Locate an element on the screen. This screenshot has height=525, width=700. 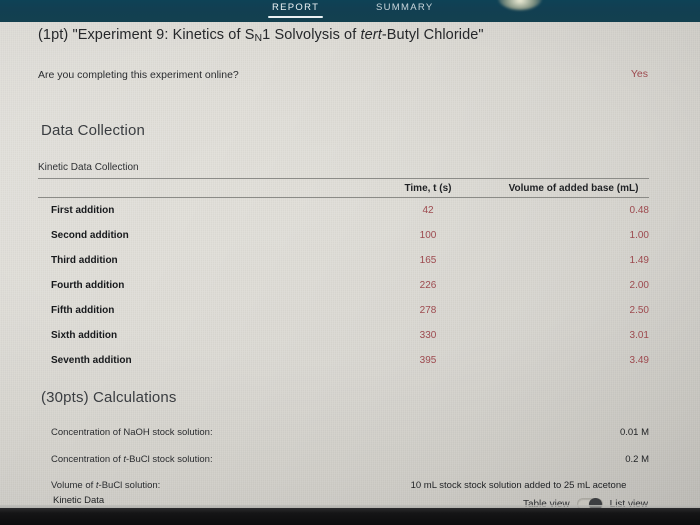
row-volume-value: 3.01 is located at coordinates (639, 335).